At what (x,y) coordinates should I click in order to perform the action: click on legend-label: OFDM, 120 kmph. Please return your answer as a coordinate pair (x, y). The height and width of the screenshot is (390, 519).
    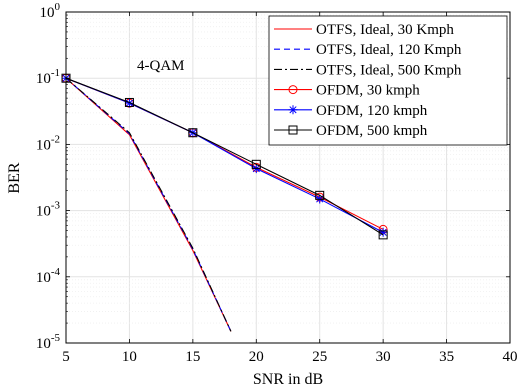
    Looking at the image, I should click on (372, 111).